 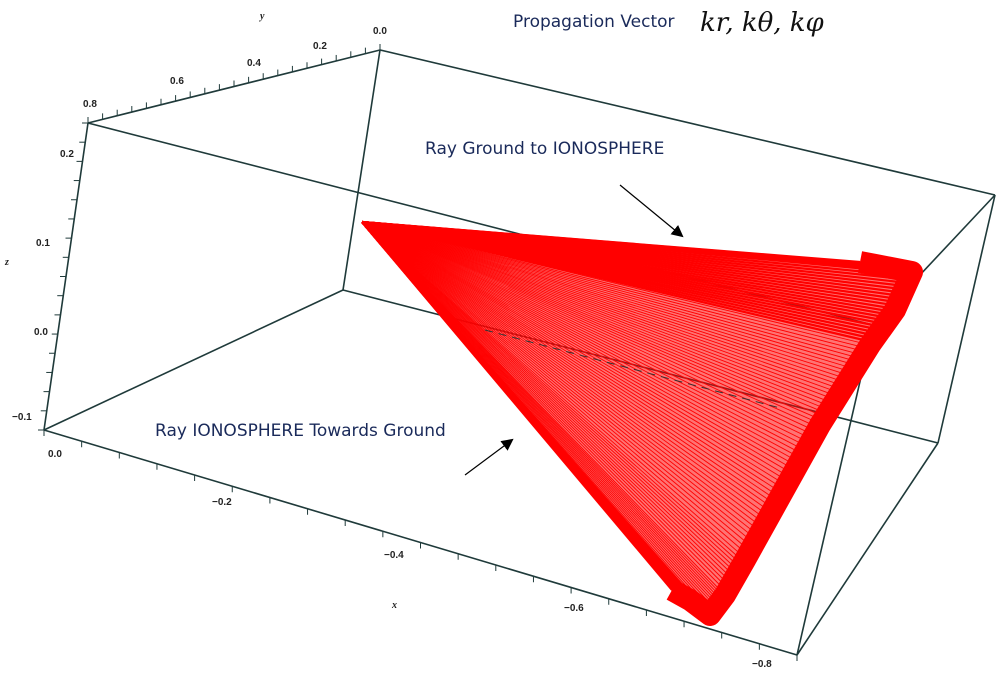 What do you see at coordinates (300, 431) in the screenshot?
I see `annotation-ionosphere-to-ground: Ray IONOSPHERE Towards Ground` at bounding box center [300, 431].